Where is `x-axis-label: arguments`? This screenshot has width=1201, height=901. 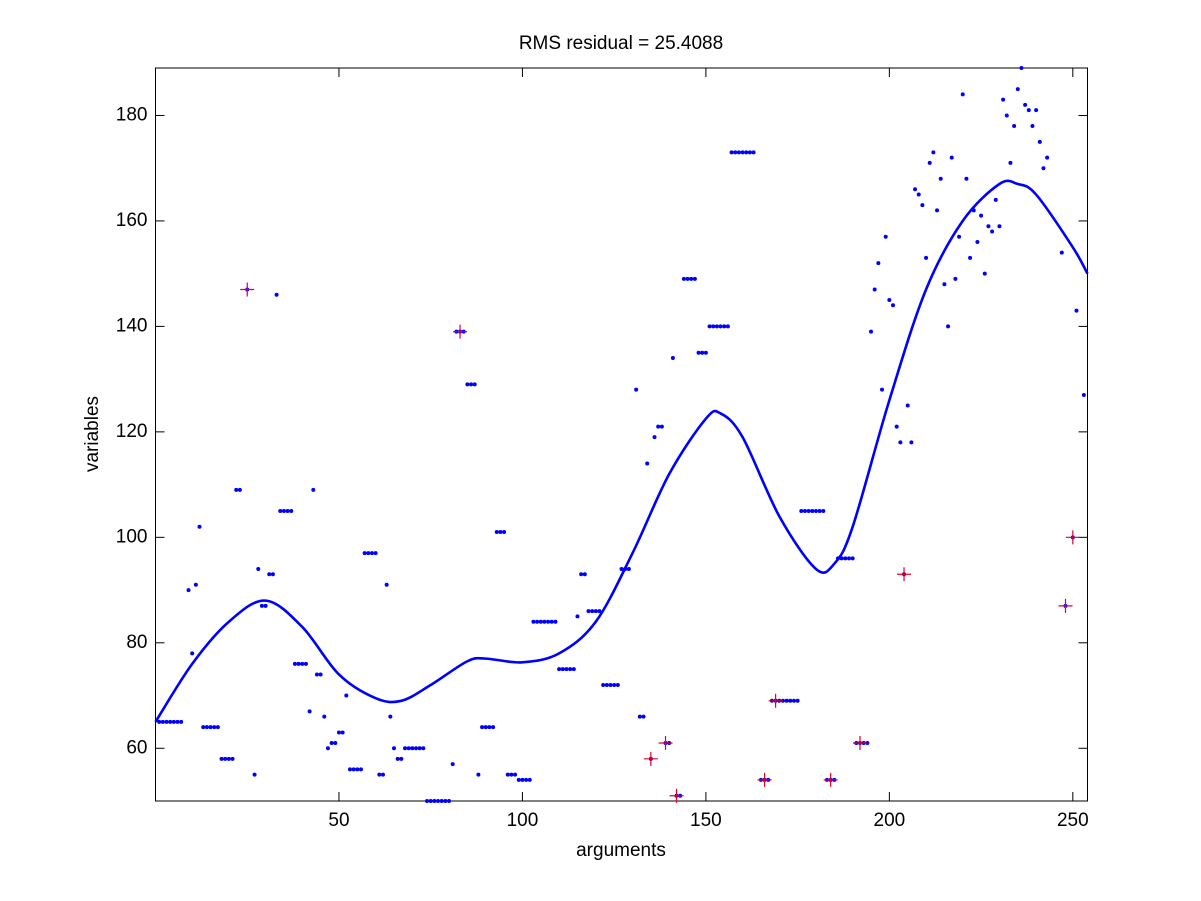 x-axis-label: arguments is located at coordinates (621, 850).